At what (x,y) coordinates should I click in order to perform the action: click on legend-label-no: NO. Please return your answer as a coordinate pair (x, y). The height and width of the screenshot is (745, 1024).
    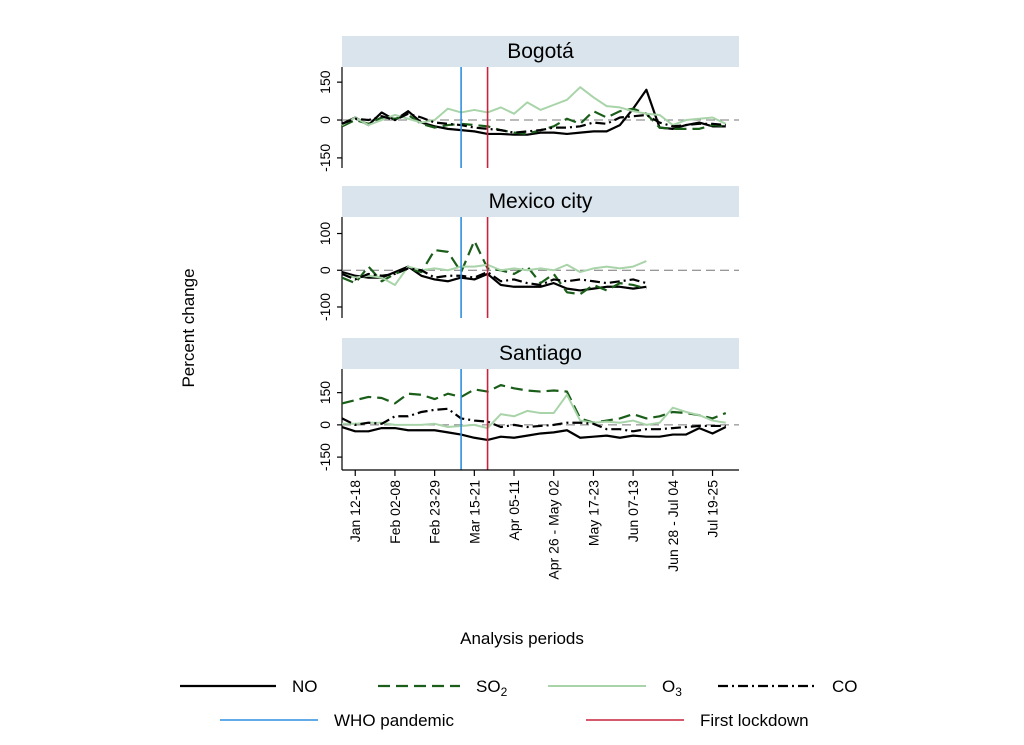
    Looking at the image, I should click on (305, 686).